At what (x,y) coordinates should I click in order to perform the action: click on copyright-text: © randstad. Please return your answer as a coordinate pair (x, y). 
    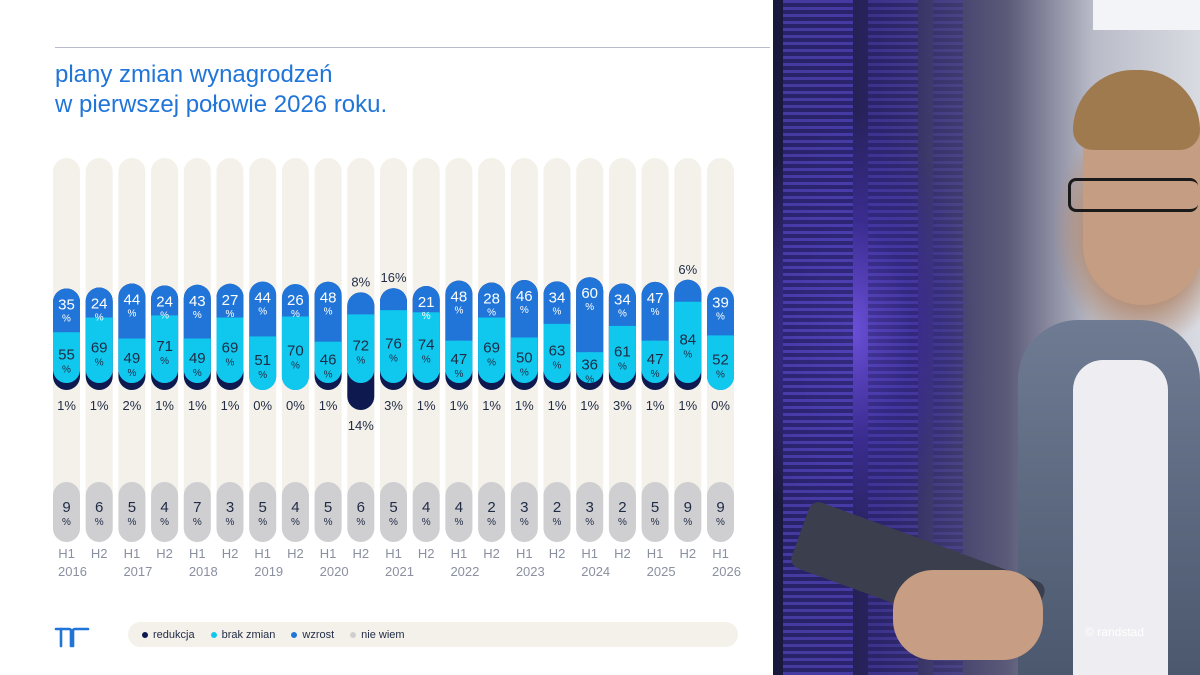
    Looking at the image, I should click on (1114, 632).